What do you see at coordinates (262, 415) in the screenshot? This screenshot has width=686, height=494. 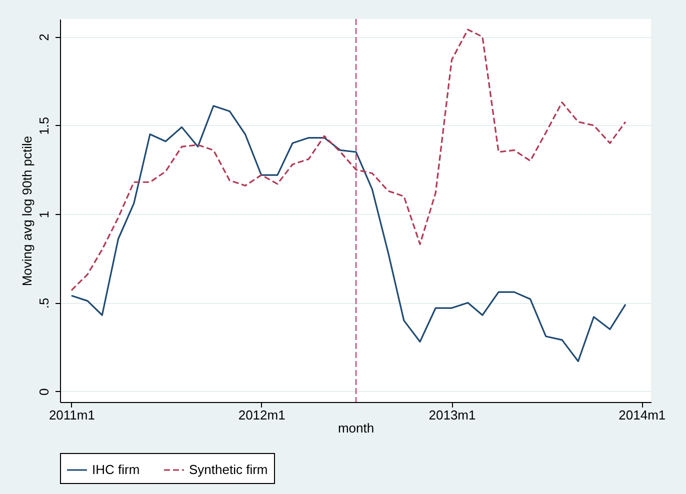 I see `x-tick-label: 2012m1` at bounding box center [262, 415].